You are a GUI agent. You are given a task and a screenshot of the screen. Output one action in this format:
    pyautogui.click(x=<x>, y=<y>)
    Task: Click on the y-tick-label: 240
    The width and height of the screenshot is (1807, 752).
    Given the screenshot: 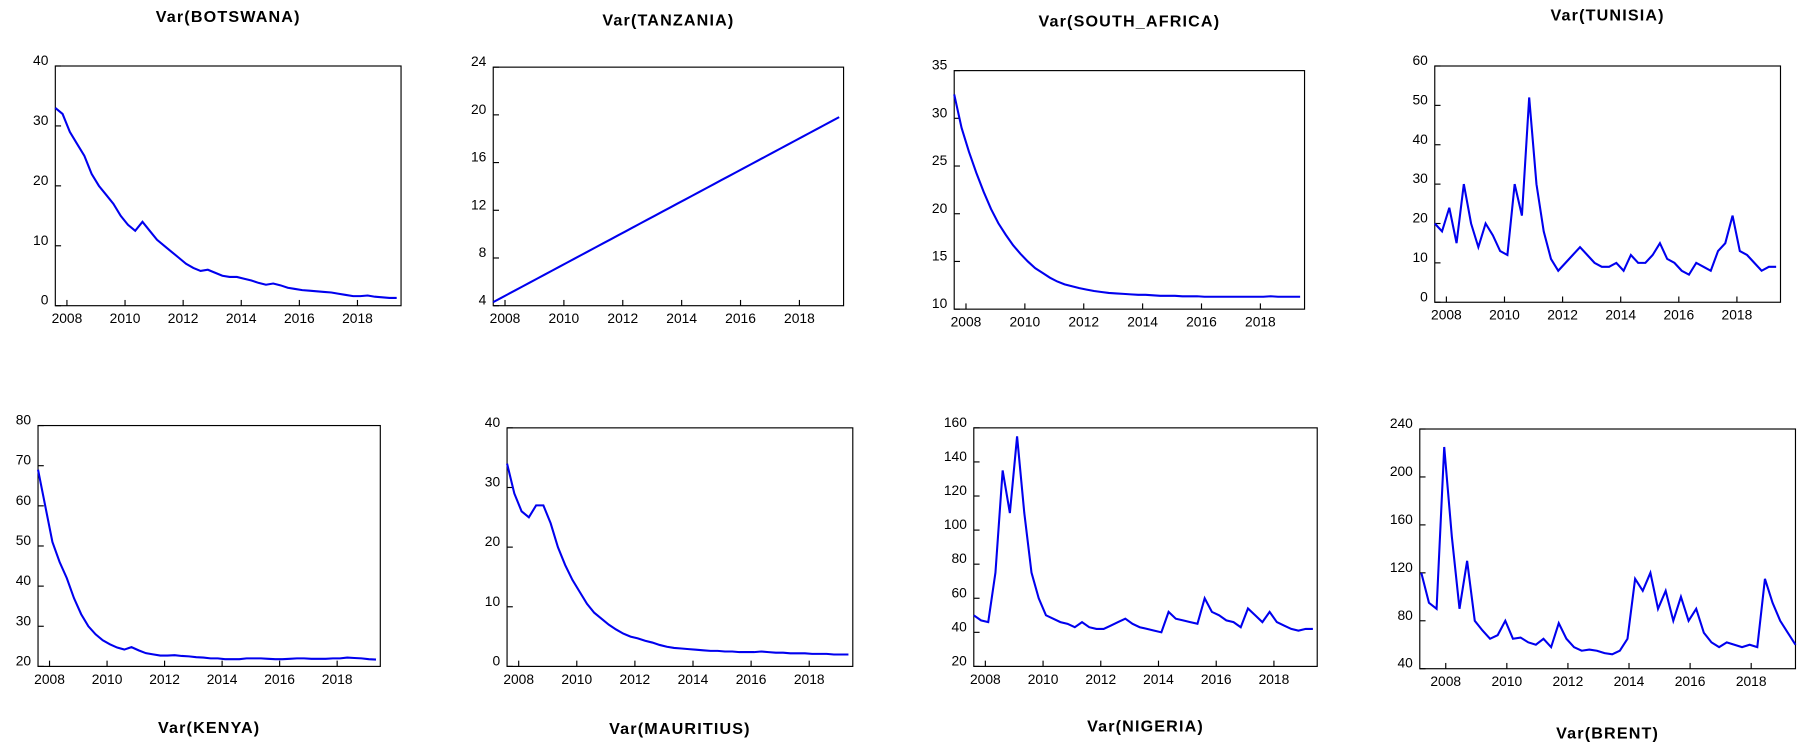 What is the action you would take?
    pyautogui.click(x=1401, y=423)
    